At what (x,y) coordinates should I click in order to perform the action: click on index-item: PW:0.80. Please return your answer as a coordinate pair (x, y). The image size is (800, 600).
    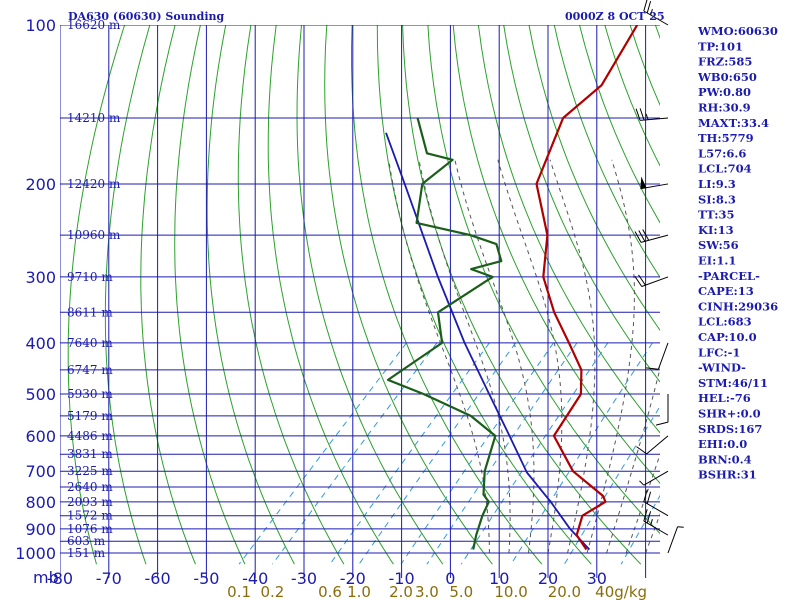
    Looking at the image, I should click on (724, 92).